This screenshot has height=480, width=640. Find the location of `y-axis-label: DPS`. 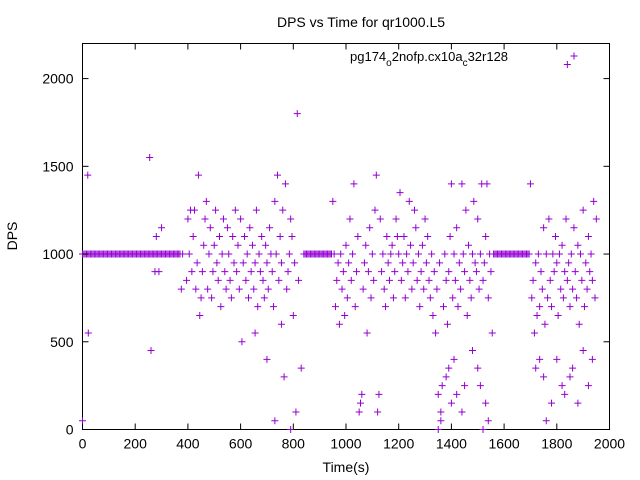

y-axis-label: DPS is located at coordinates (12, 236).